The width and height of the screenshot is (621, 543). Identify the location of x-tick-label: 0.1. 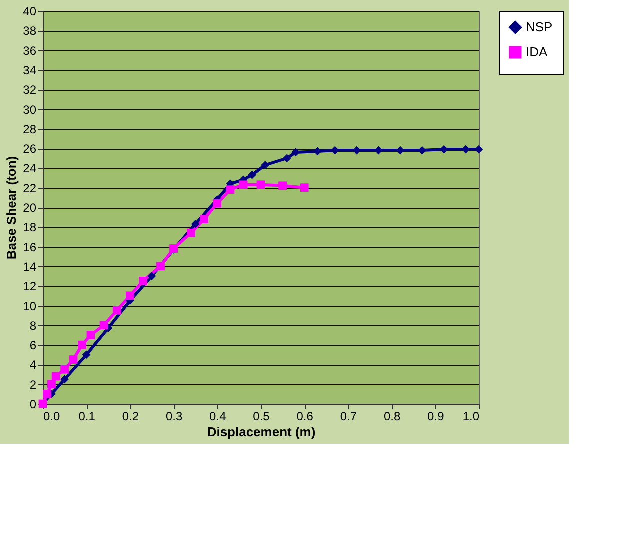
(87, 417).